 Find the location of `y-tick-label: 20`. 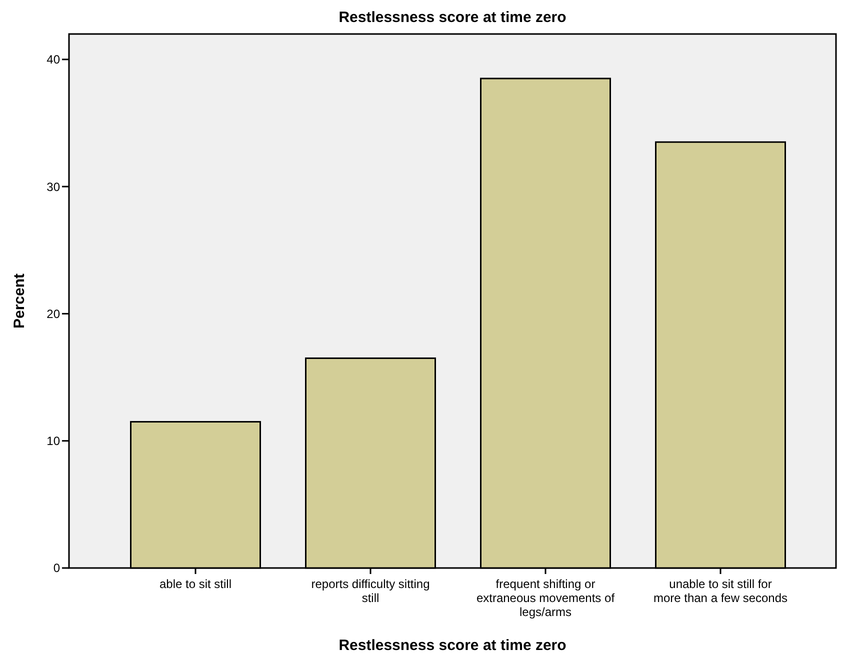

y-tick-label: 20 is located at coordinates (53, 313).